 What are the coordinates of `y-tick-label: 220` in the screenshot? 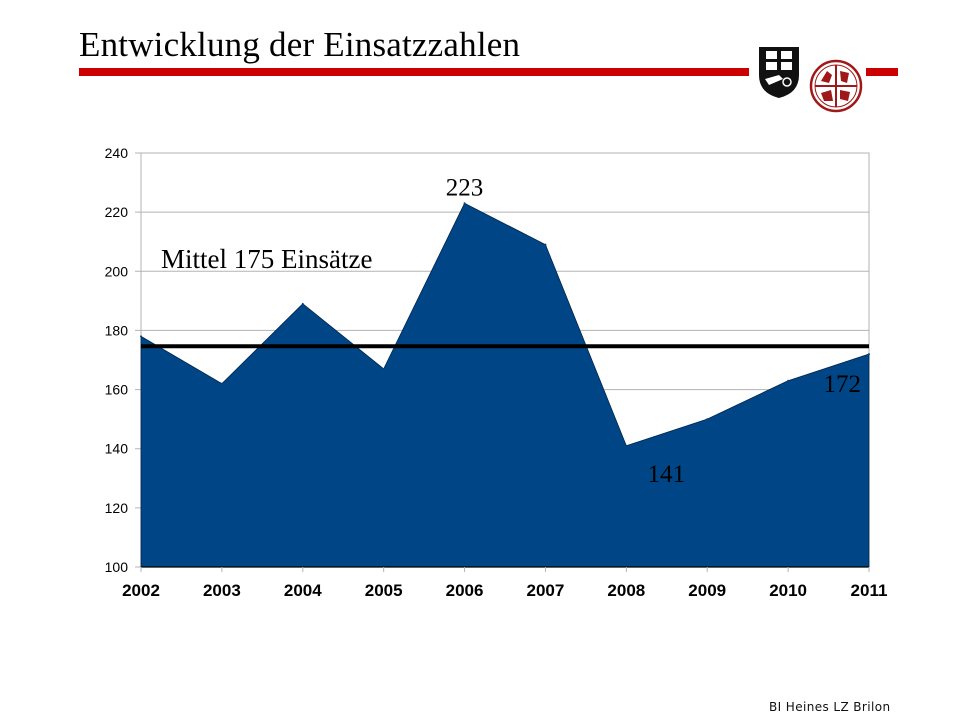 It's located at (117, 212).